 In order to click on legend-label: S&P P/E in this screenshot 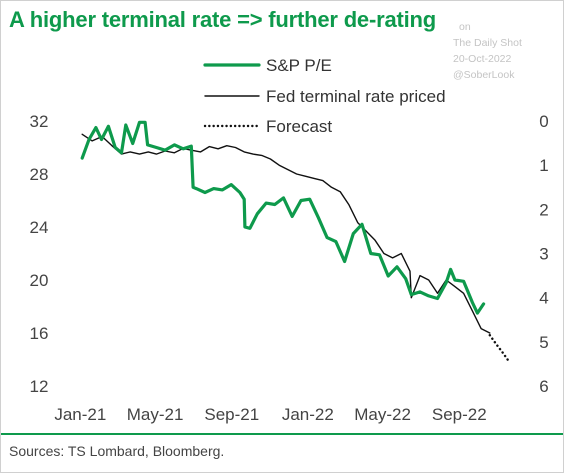, I will do `click(299, 65)`.